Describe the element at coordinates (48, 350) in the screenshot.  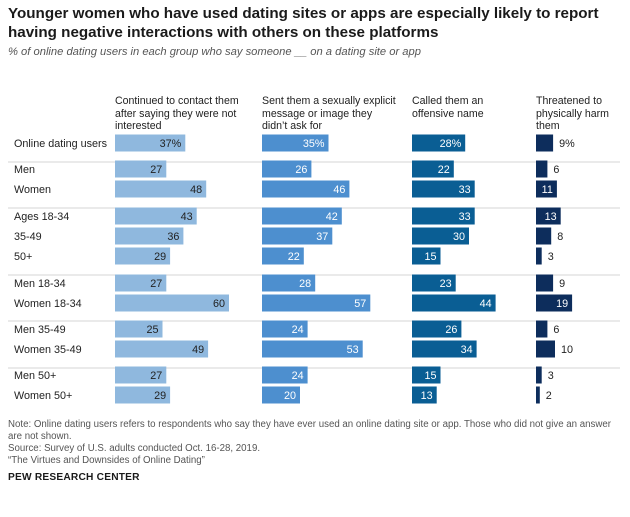
I see `row-label: Women 35-49` at that location.